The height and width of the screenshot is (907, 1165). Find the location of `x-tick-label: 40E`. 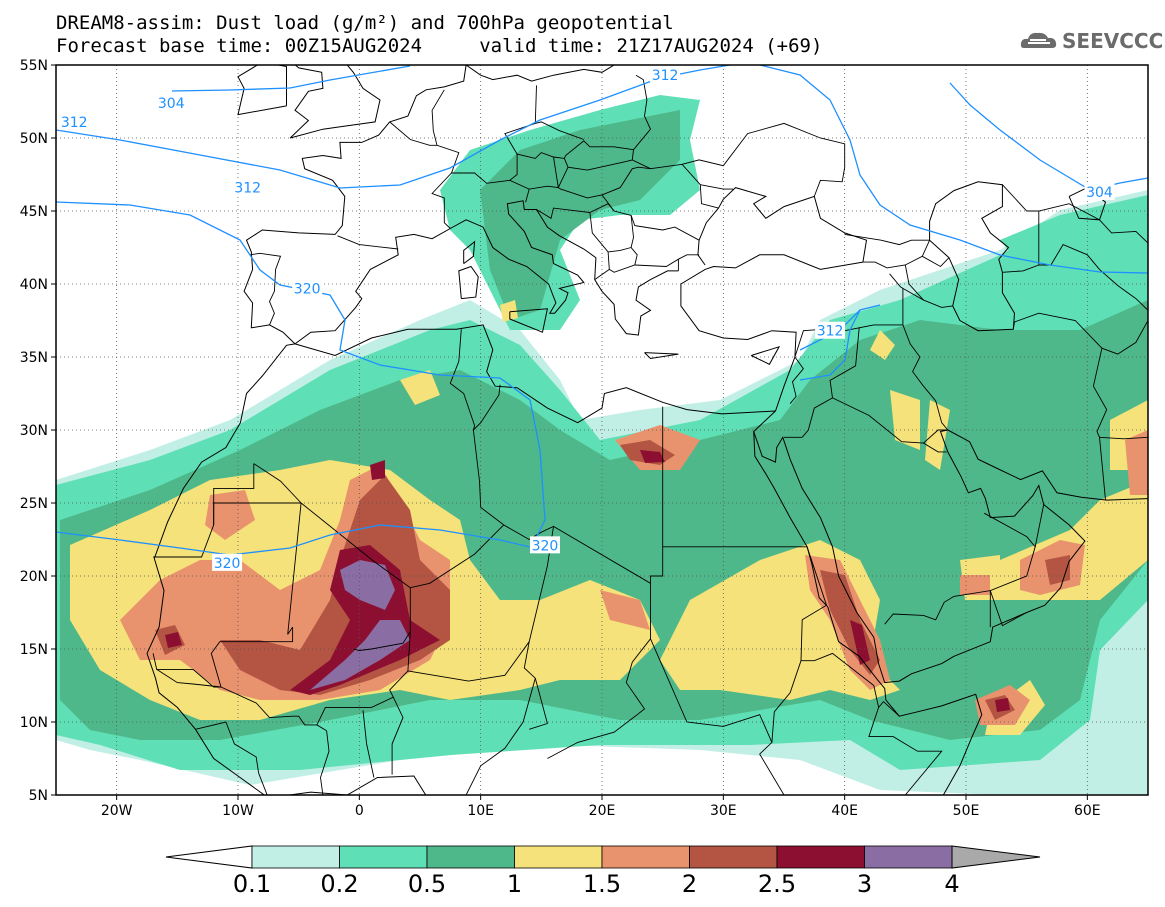

x-tick-label: 40E is located at coordinates (844, 811).